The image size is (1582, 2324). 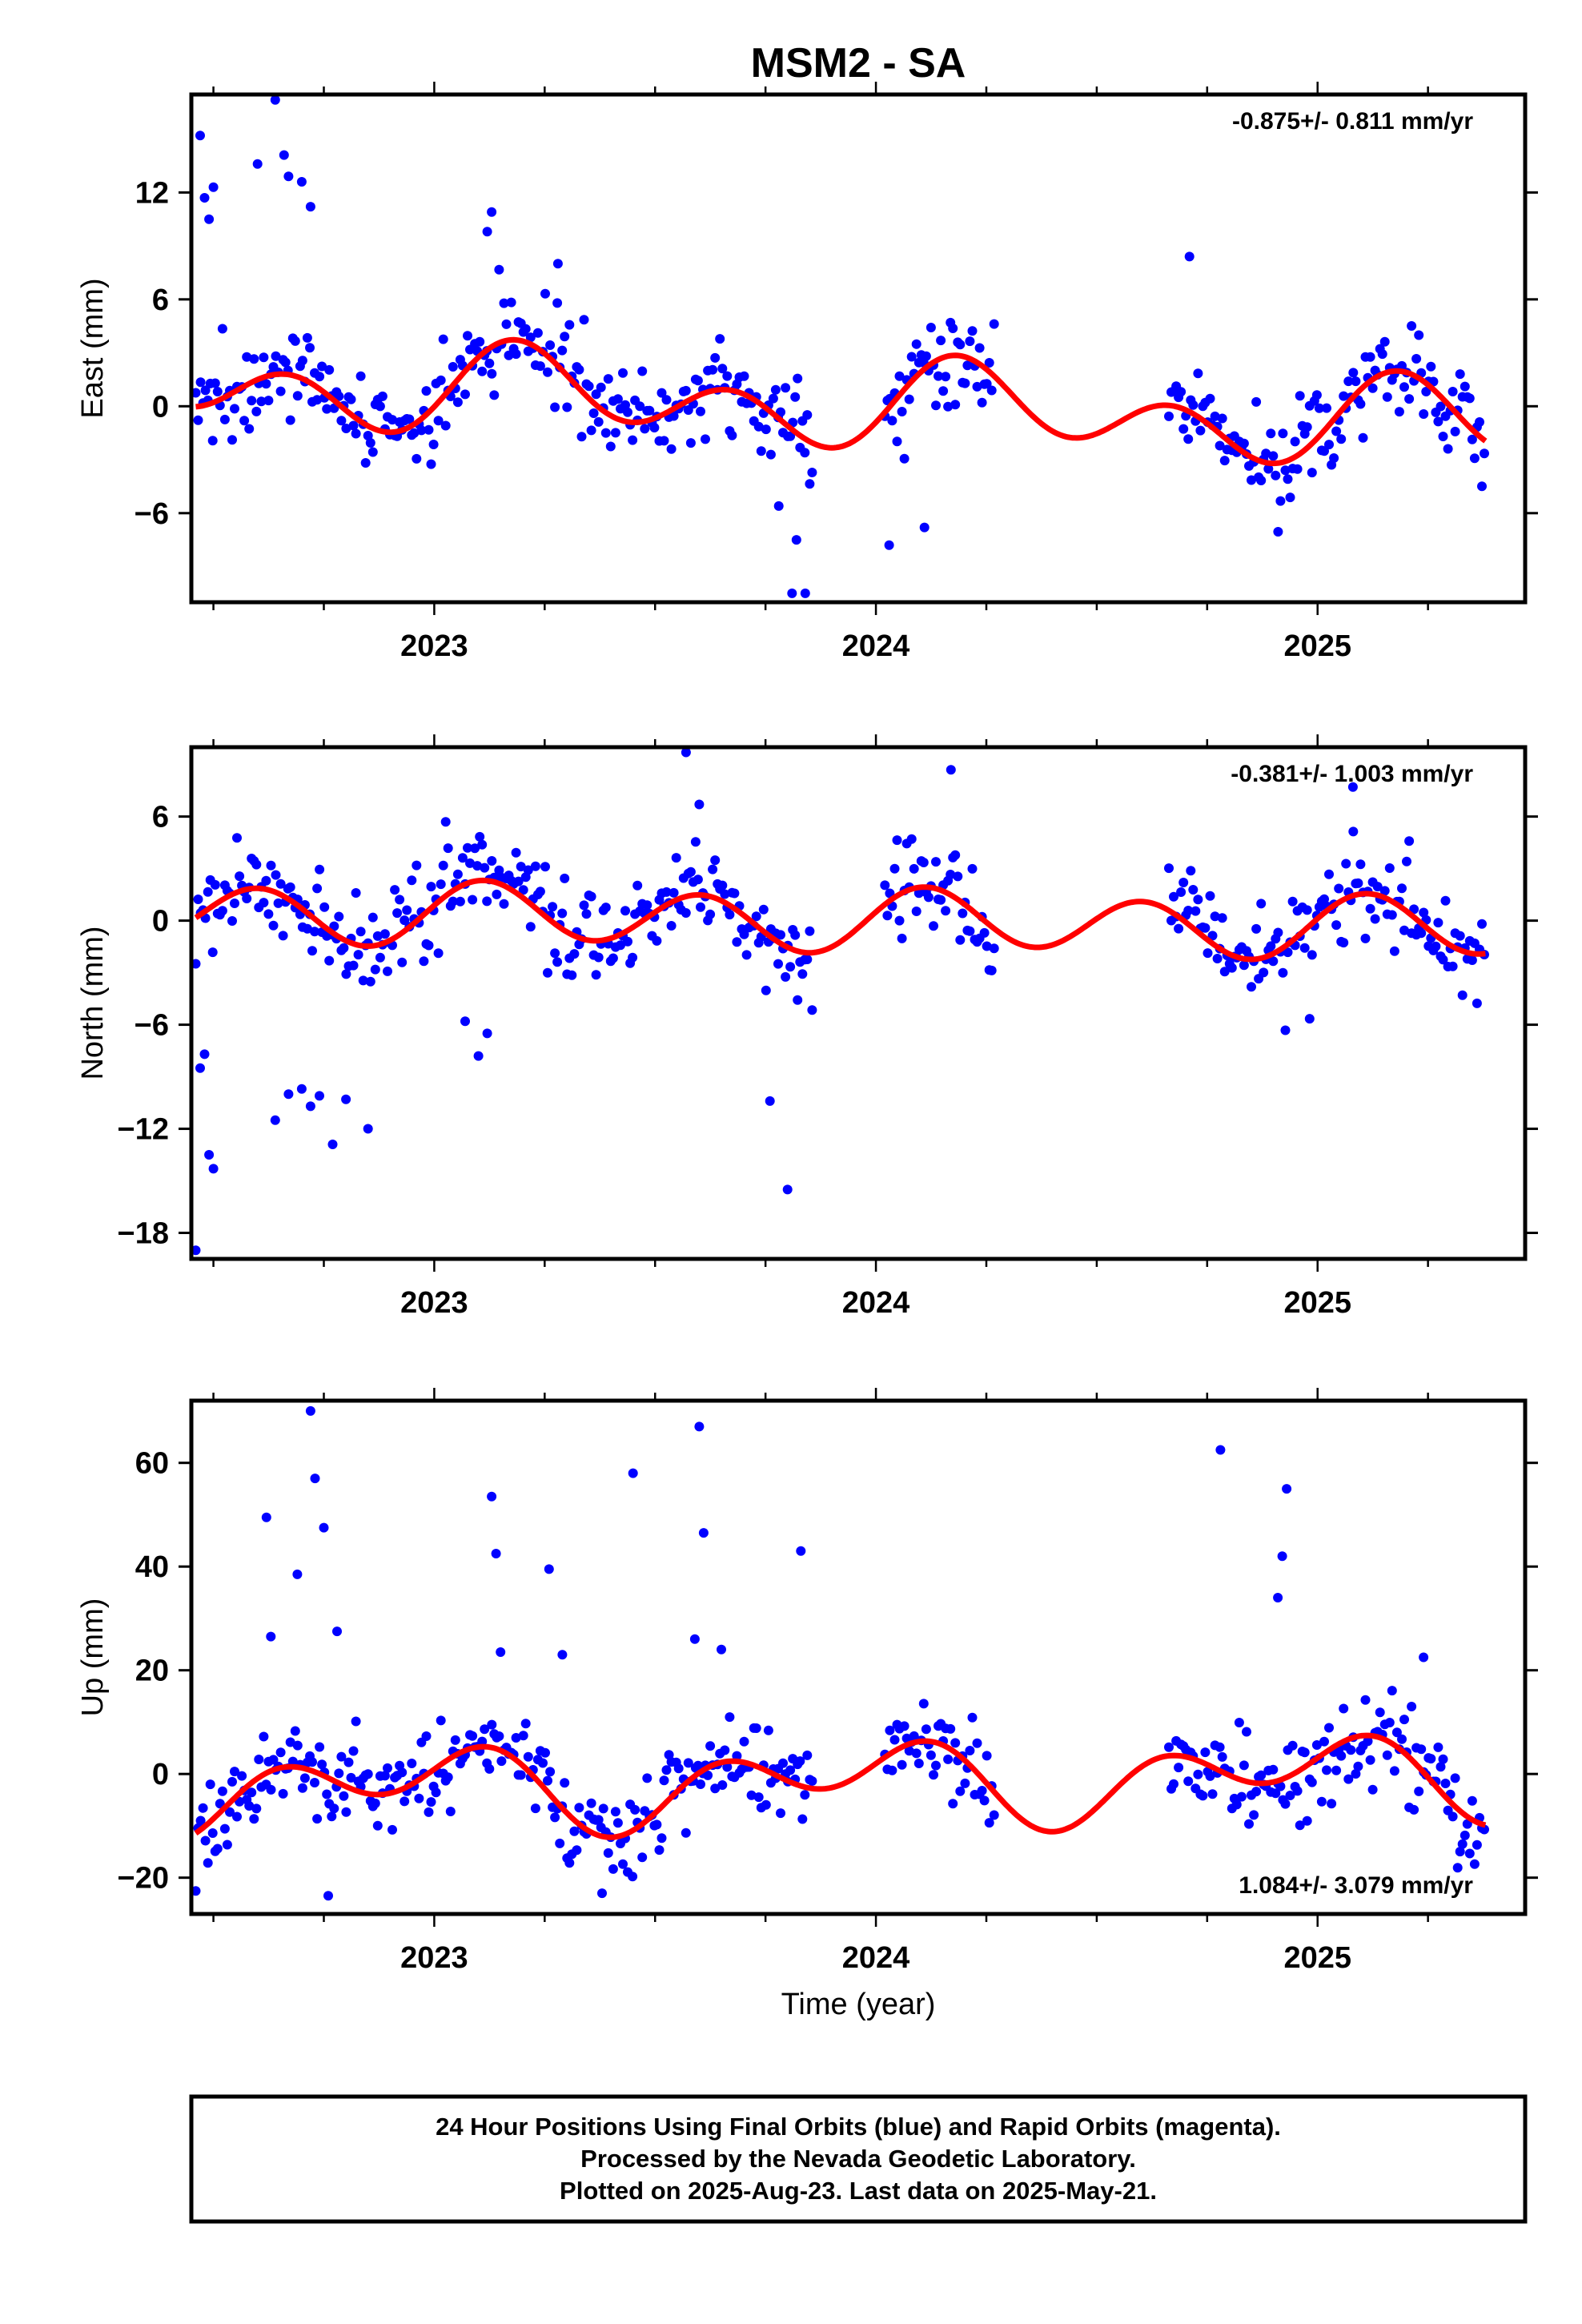 What do you see at coordinates (161, 817) in the screenshot?
I see `y-tick-label: 6` at bounding box center [161, 817].